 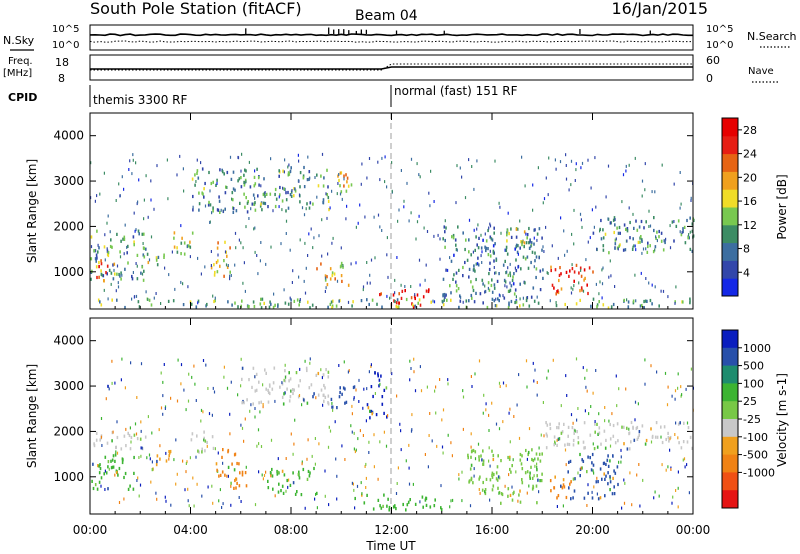 I want to click on nsky-trace, so click(x=391, y=35).